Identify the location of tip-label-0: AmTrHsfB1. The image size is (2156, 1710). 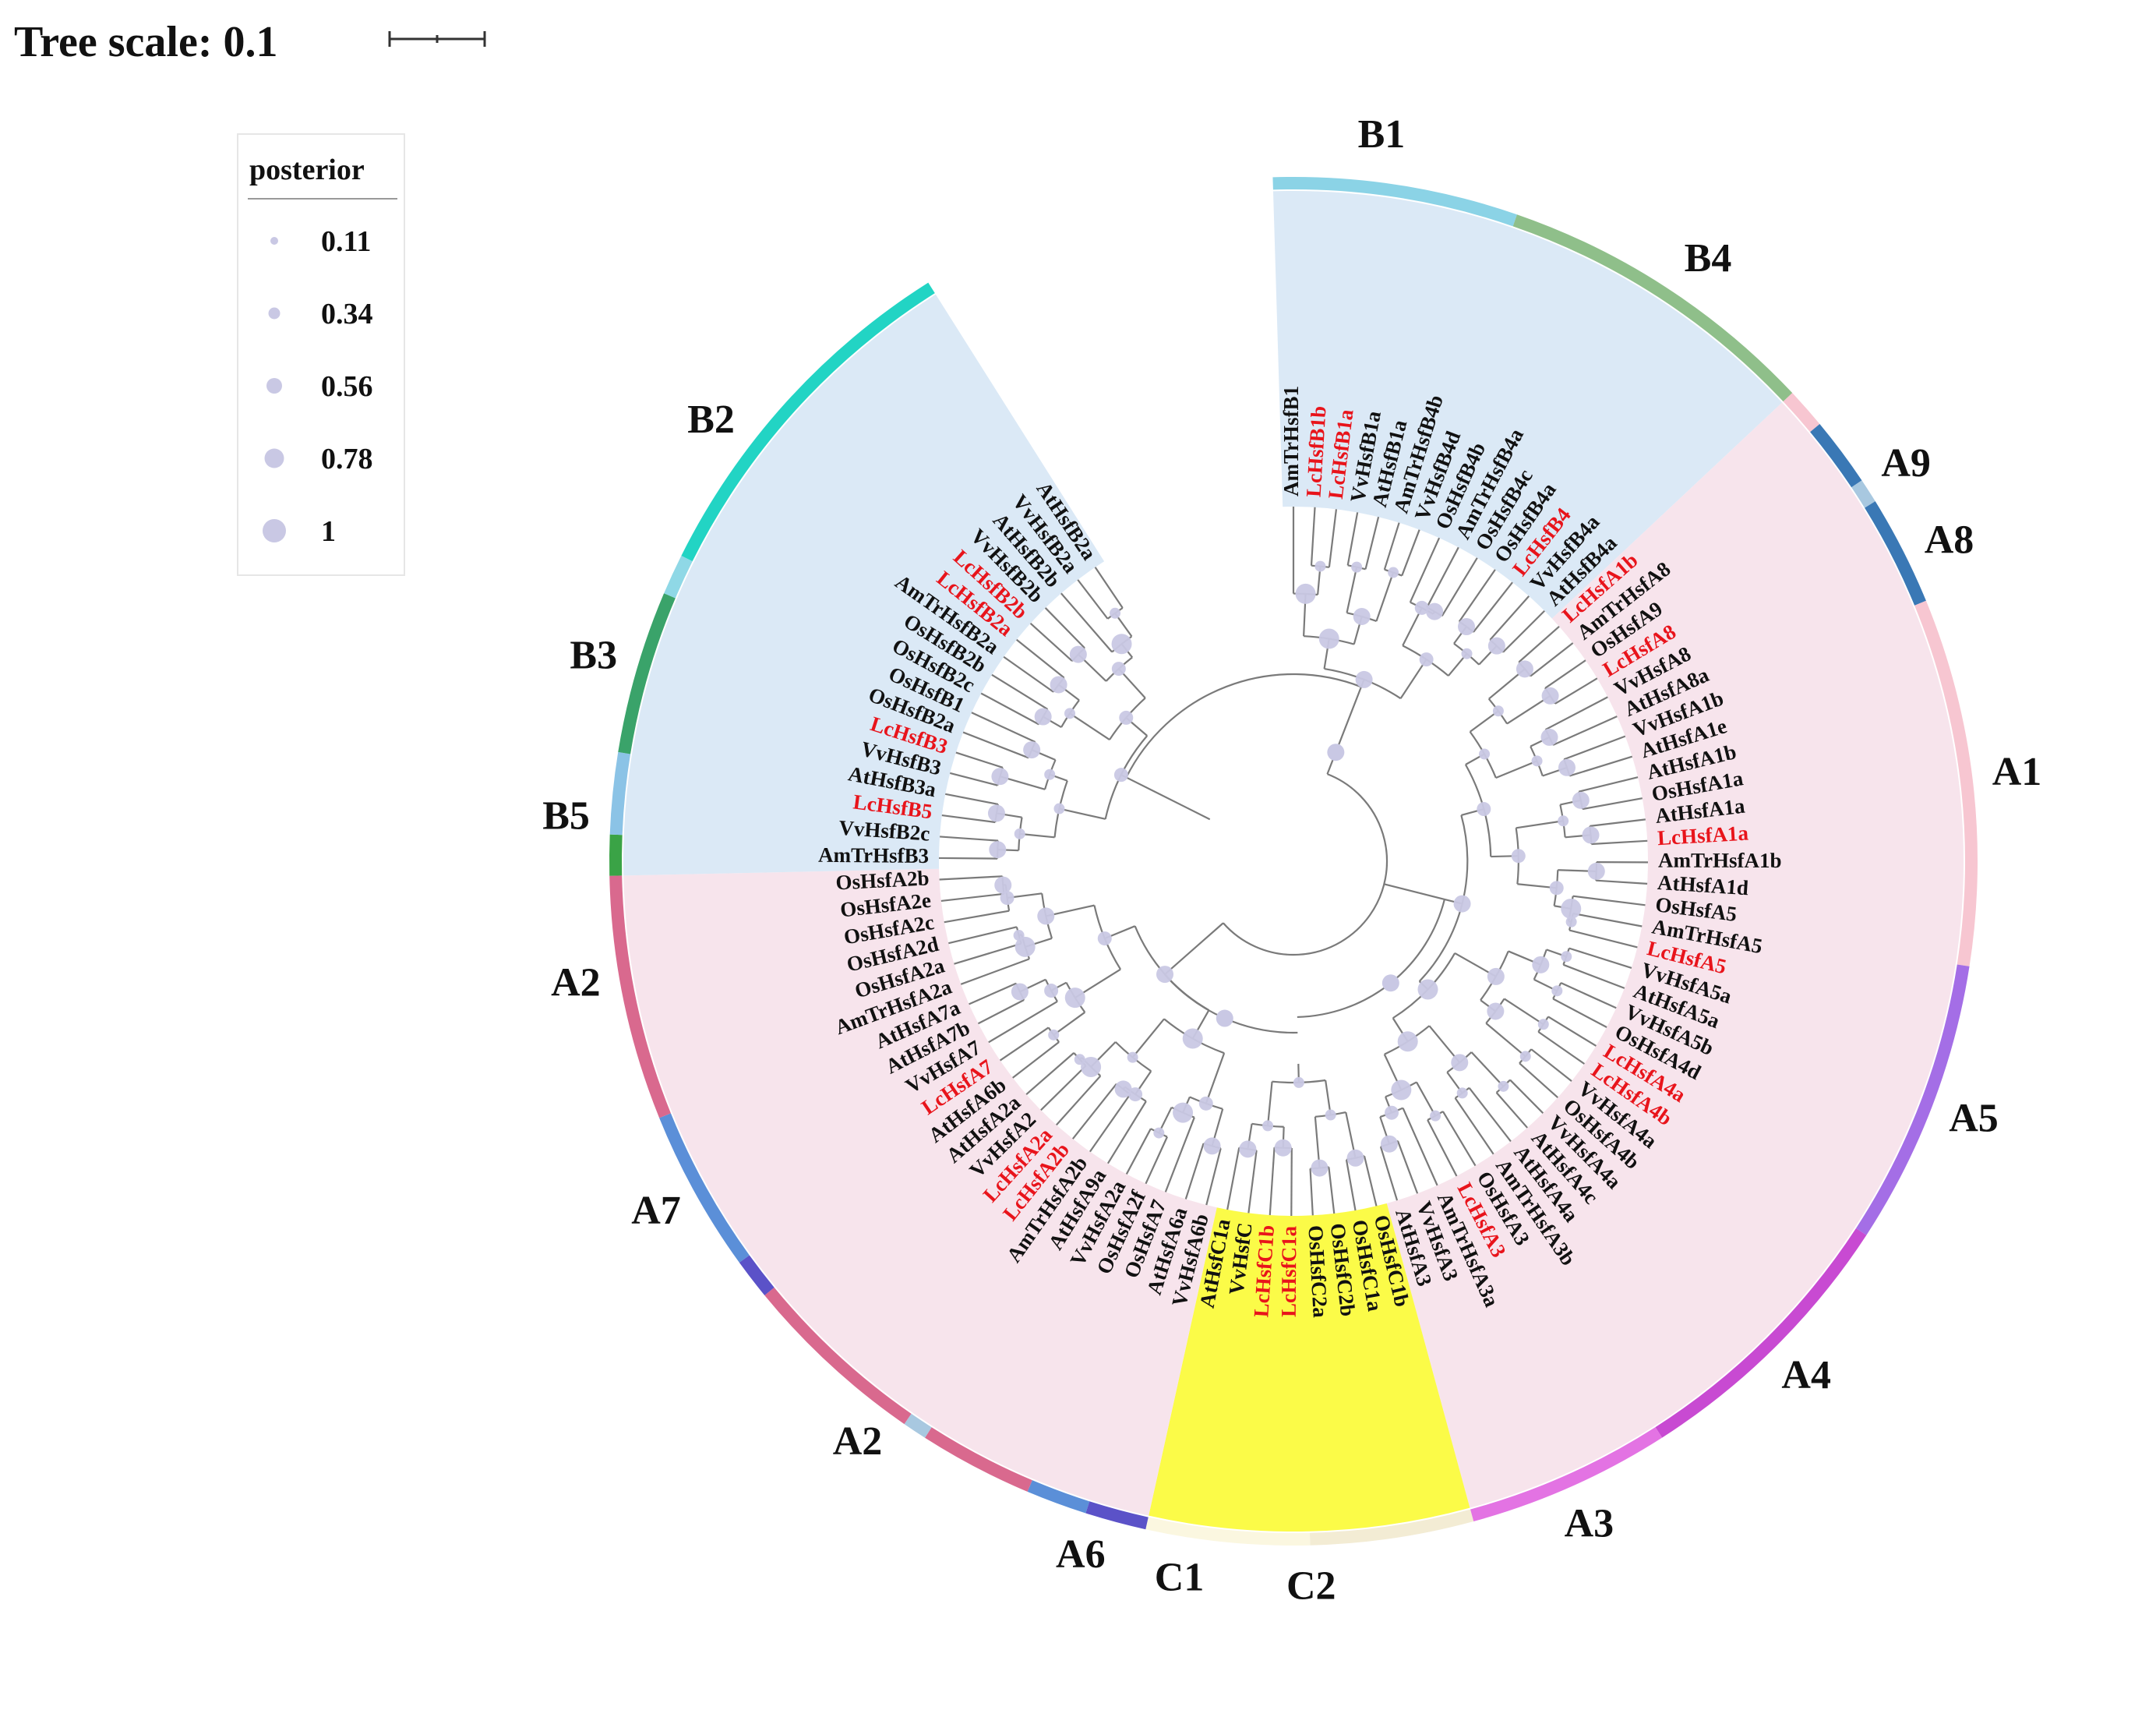
(1291, 441).